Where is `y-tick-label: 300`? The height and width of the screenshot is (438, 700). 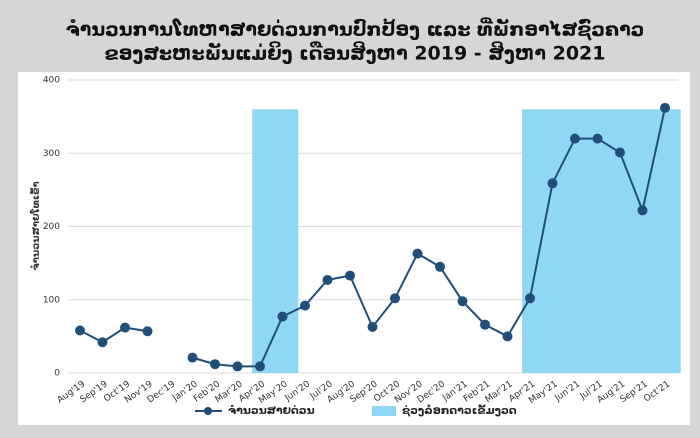
y-tick-label: 300 is located at coordinates (51, 154).